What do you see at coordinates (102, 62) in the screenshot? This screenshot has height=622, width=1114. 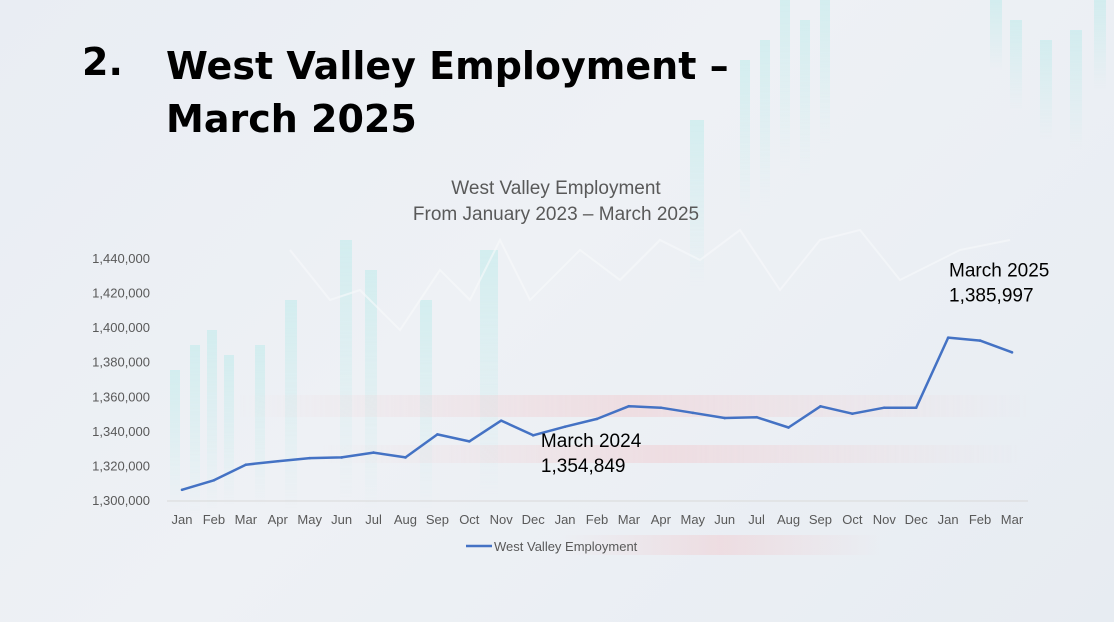 I see `slide-number: 2.` at bounding box center [102, 62].